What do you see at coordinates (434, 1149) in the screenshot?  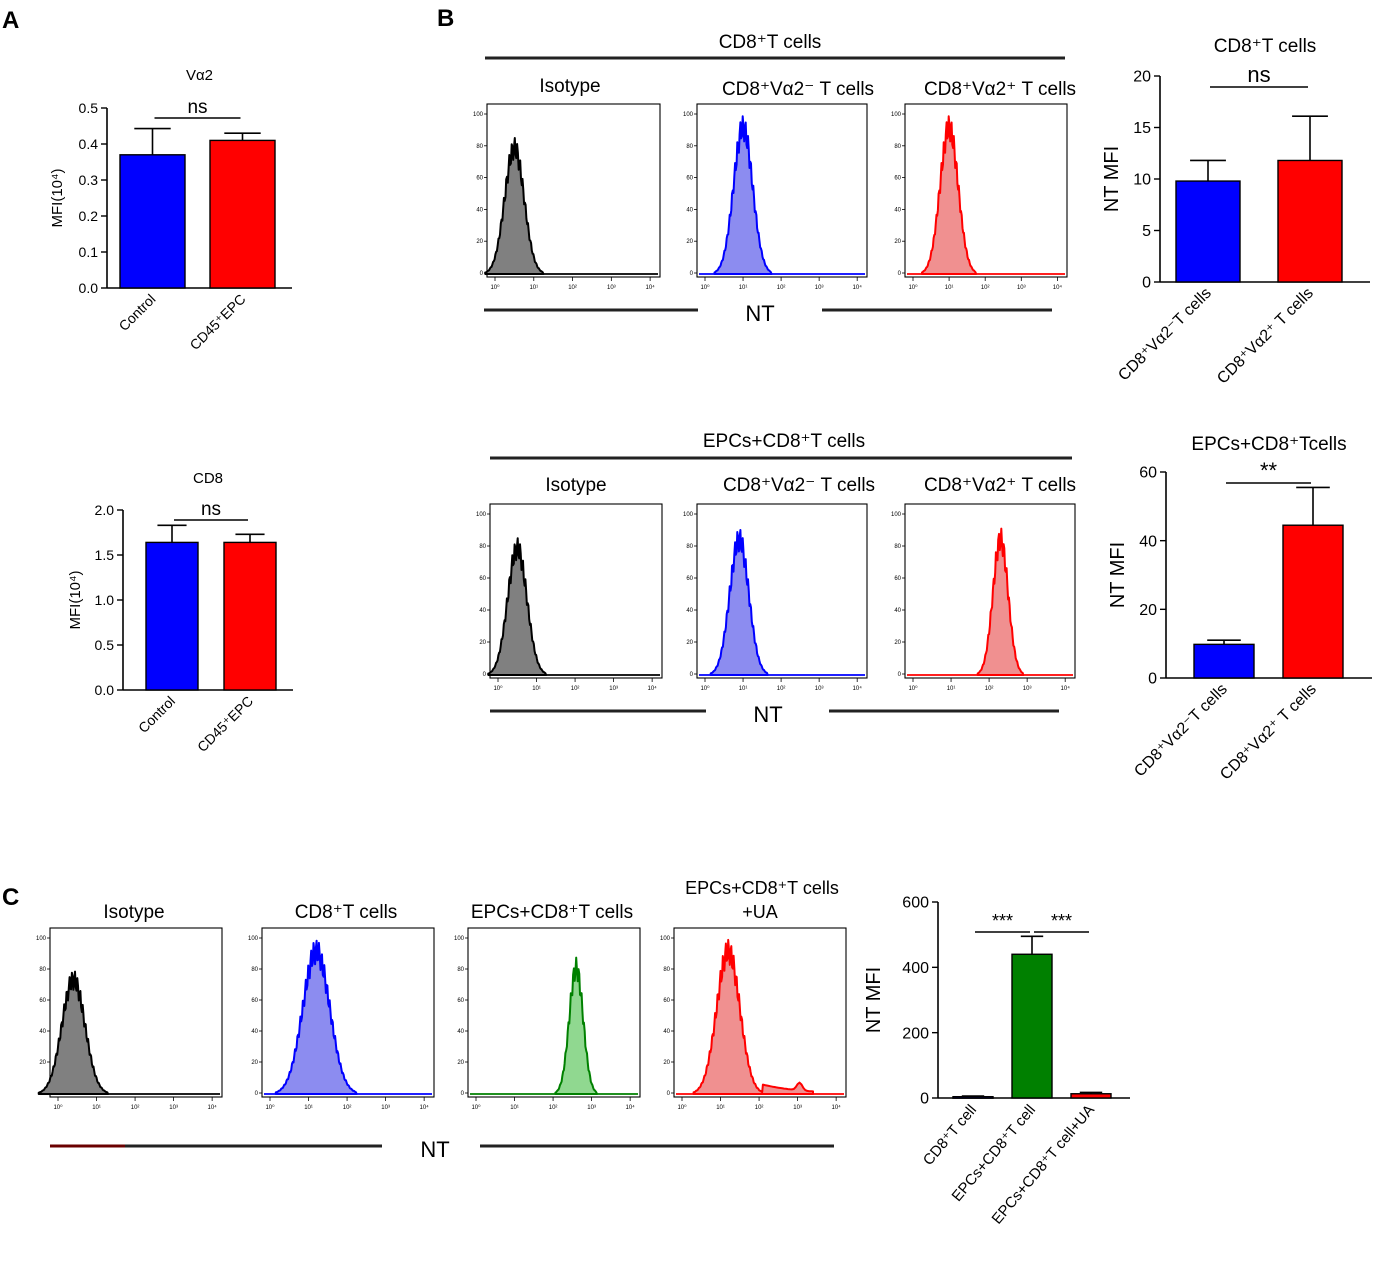 I see `c-nt-label: NT` at bounding box center [434, 1149].